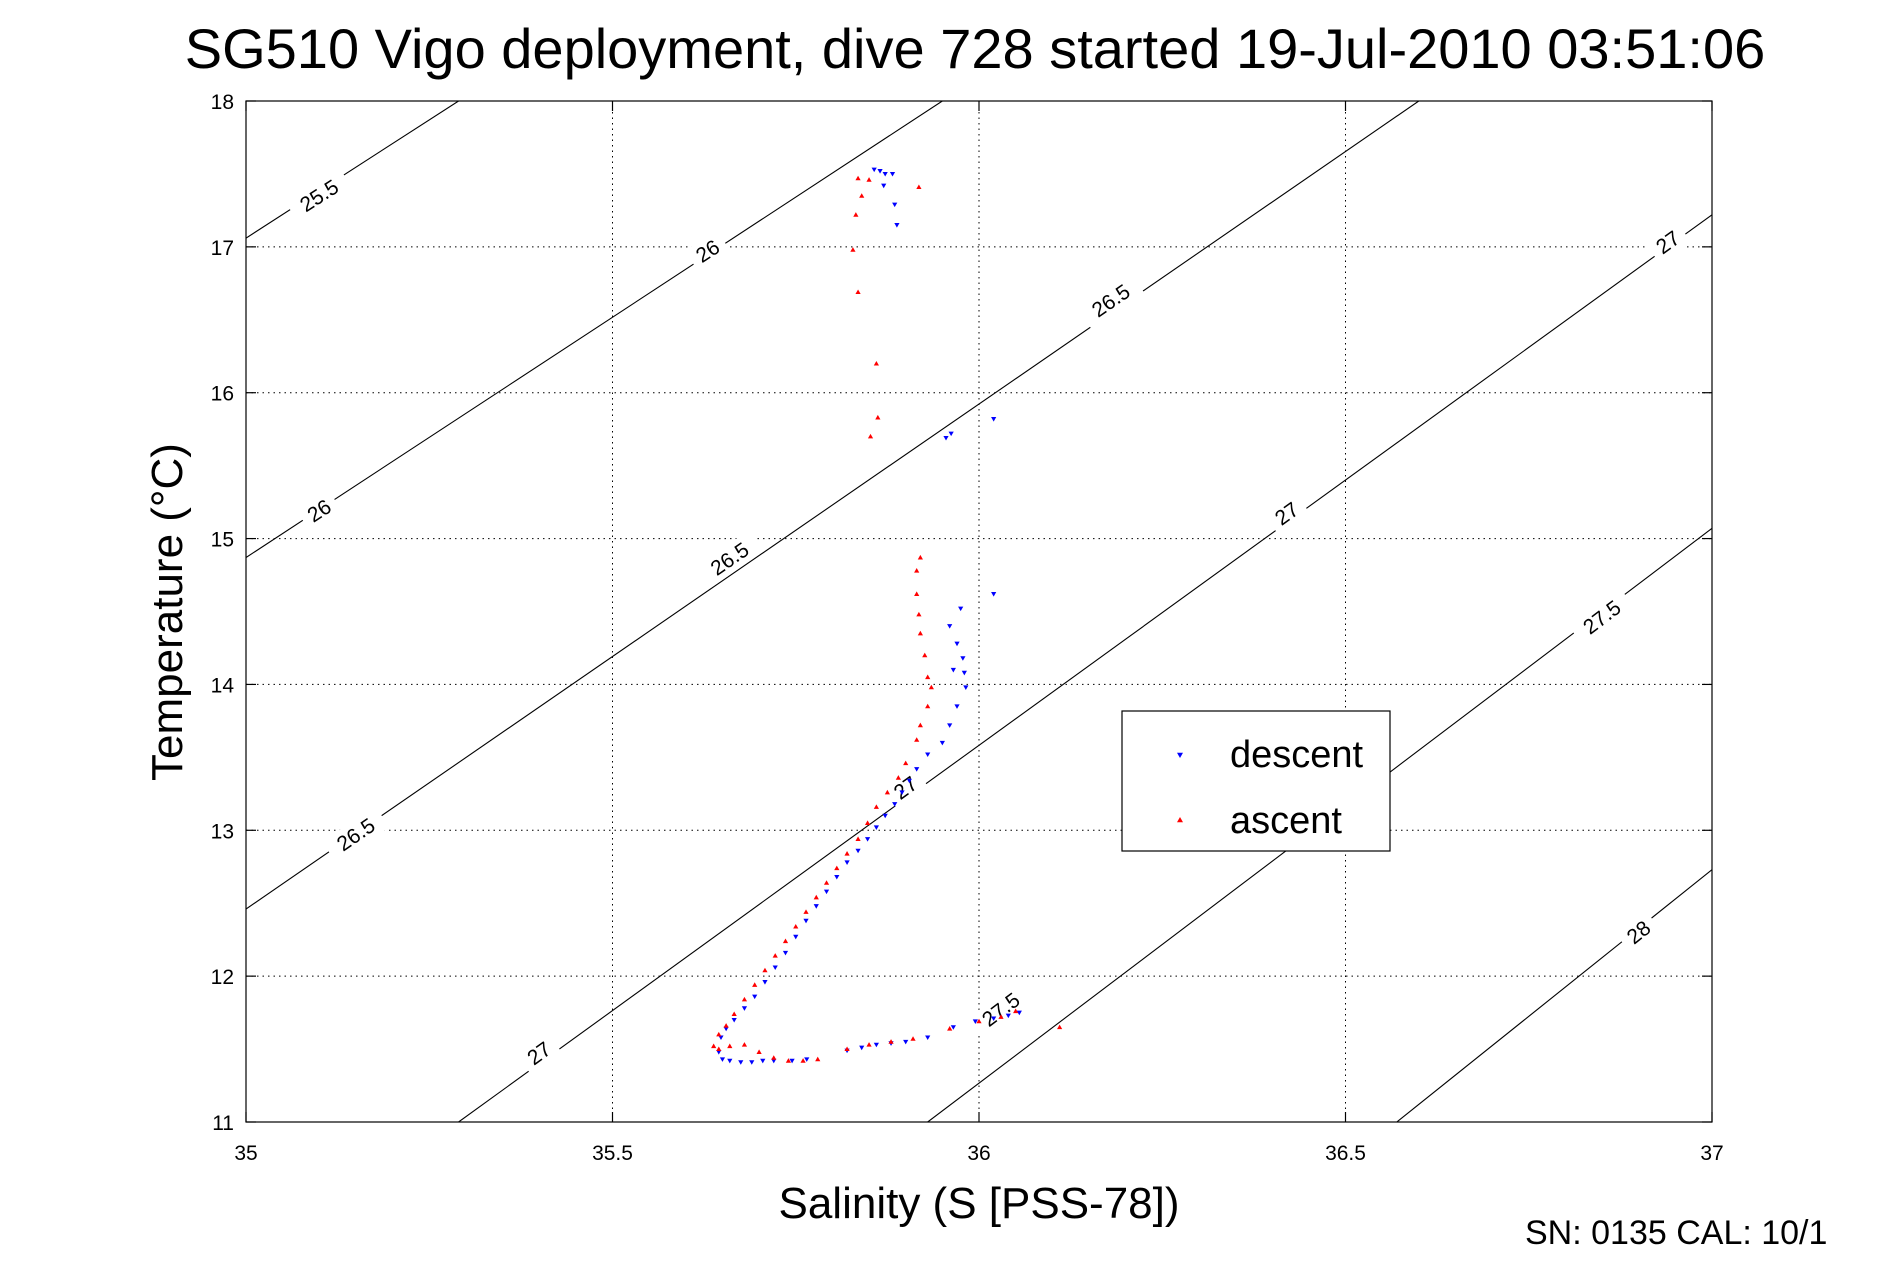  Describe the element at coordinates (887, 619) in the screenshot. I see `series-ascent` at that location.